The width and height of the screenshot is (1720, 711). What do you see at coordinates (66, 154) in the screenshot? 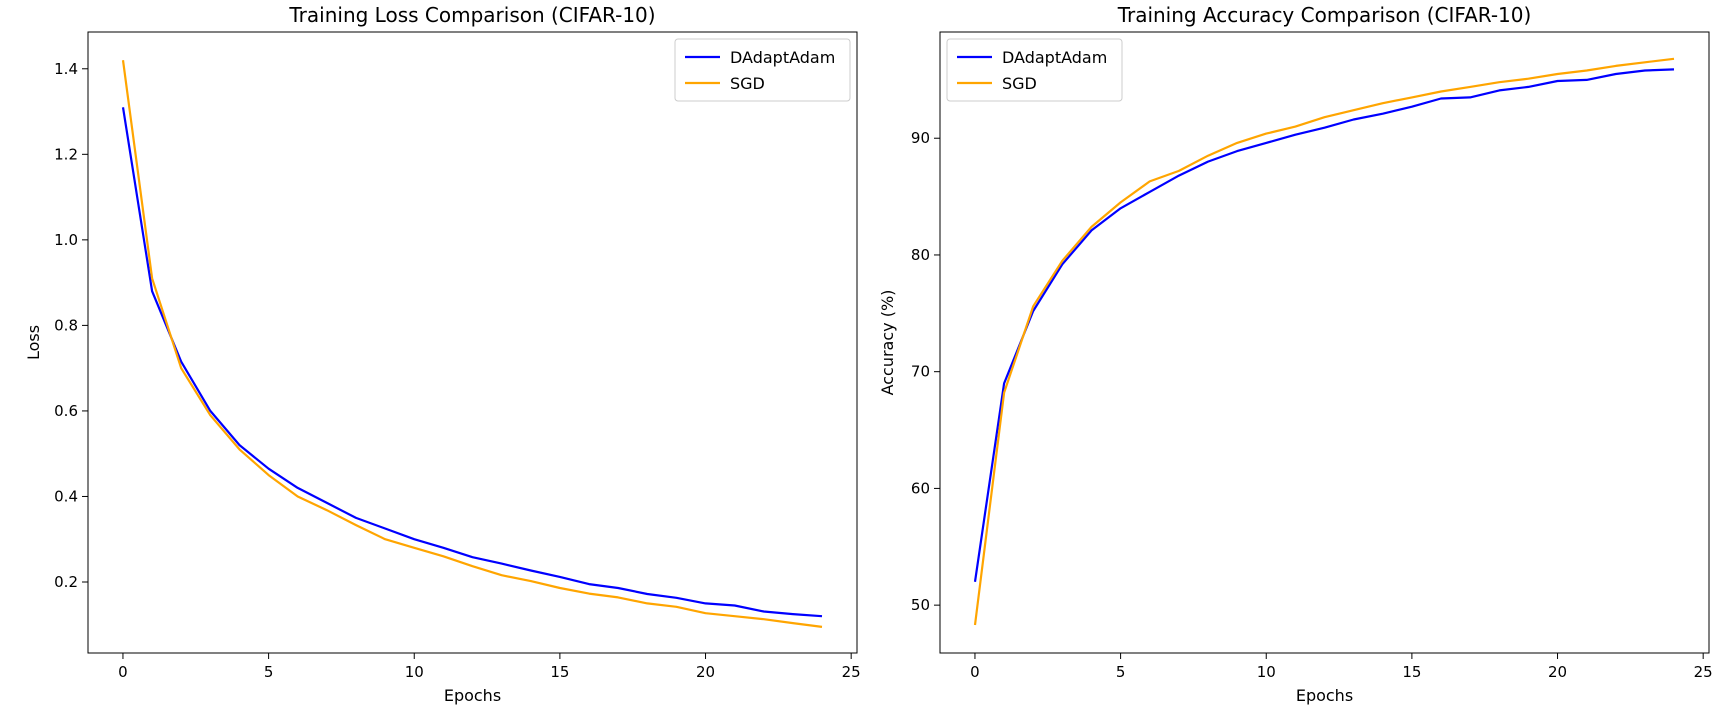
I see `y-tick-label: 1.2` at bounding box center [66, 154].